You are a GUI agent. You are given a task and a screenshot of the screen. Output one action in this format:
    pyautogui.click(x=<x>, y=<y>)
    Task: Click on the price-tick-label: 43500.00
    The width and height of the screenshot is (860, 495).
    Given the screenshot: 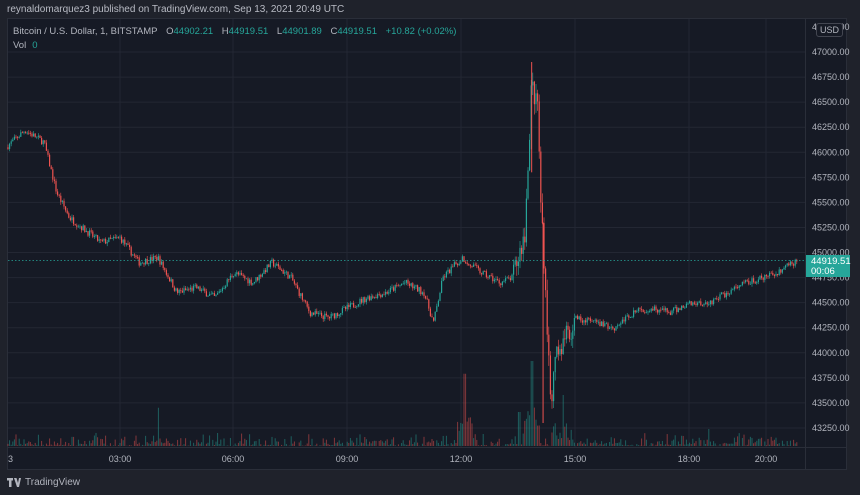 What is the action you would take?
    pyautogui.click(x=831, y=403)
    